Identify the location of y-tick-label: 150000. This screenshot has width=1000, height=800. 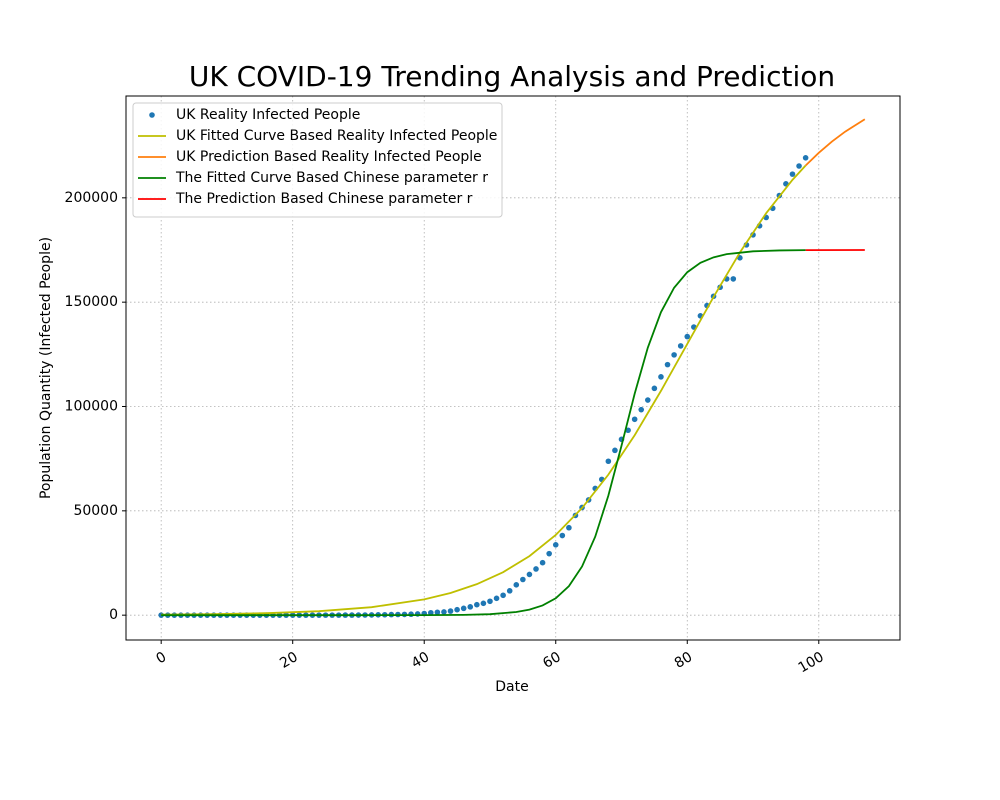
(91, 302).